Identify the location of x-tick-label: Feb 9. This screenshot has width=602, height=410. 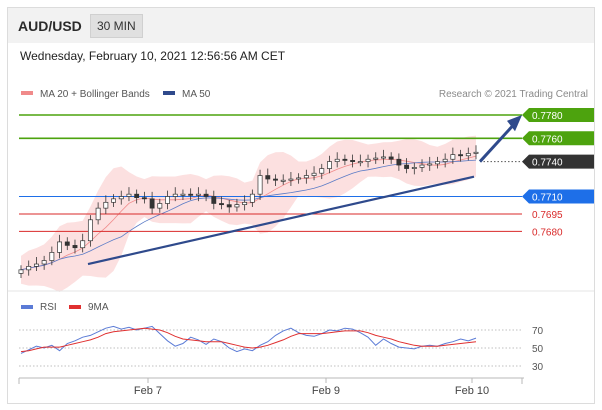
(326, 391).